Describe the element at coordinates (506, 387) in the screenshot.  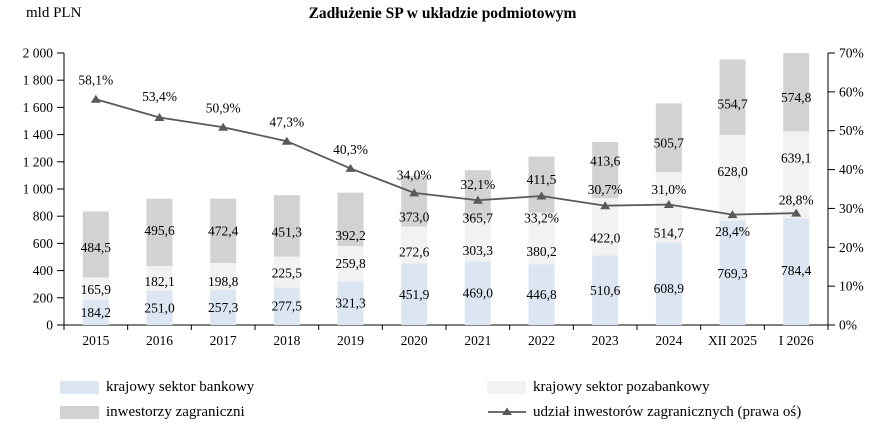
I see `legend-swatch-nonbank-sector` at that location.